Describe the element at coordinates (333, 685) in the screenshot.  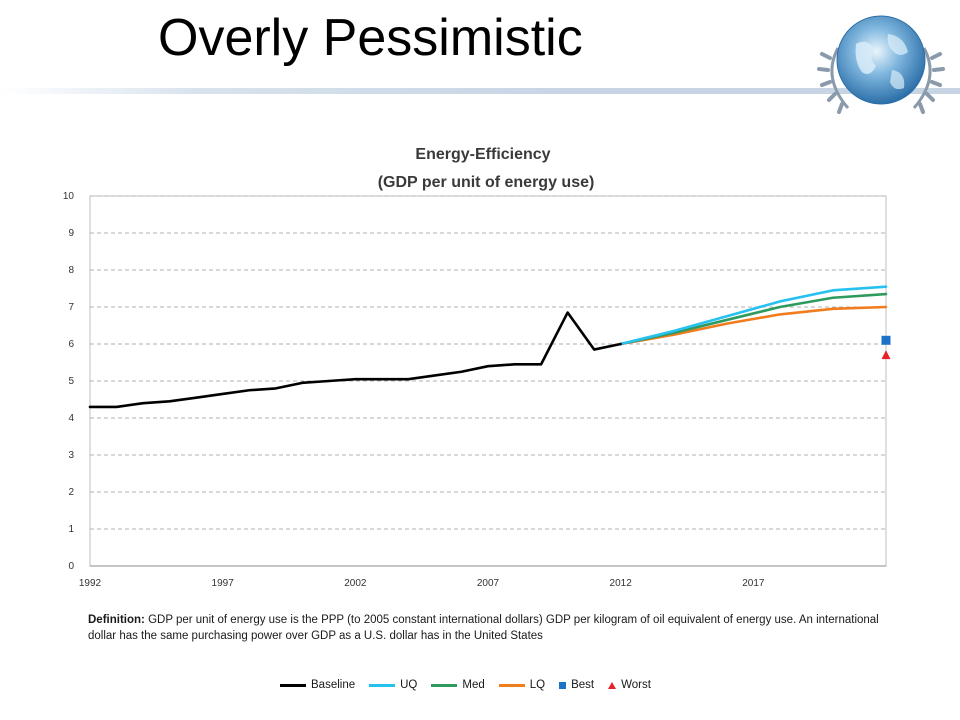
I see `legend-label-baseline: Baseline` at that location.